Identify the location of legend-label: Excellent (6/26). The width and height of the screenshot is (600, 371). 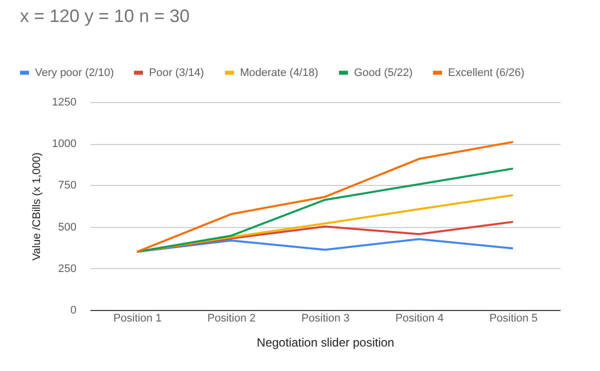
(486, 72).